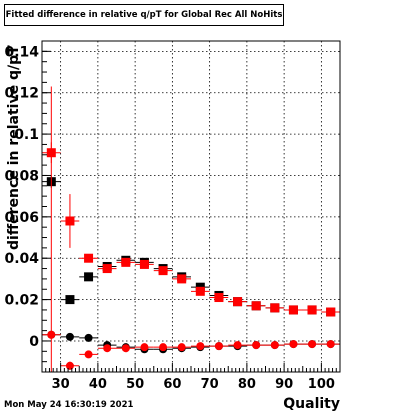 This screenshot has width=400, height=414. Describe the element at coordinates (135, 384) in the screenshot. I see `x-tick-label: 50` at that location.